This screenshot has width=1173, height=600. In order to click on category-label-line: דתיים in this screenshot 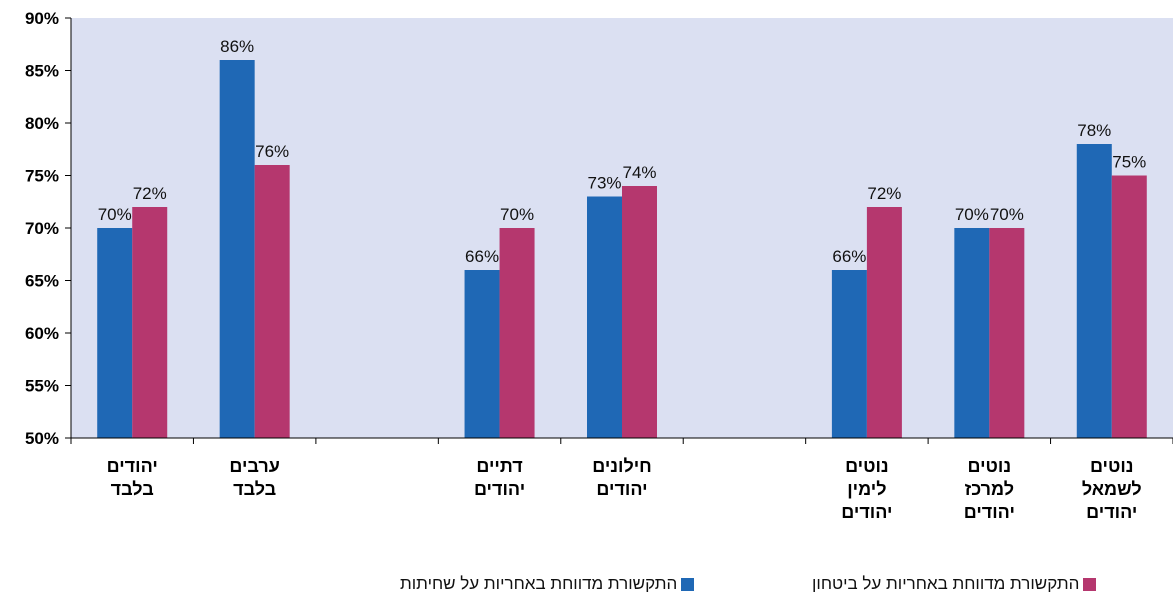, I will do `click(499, 466)`.